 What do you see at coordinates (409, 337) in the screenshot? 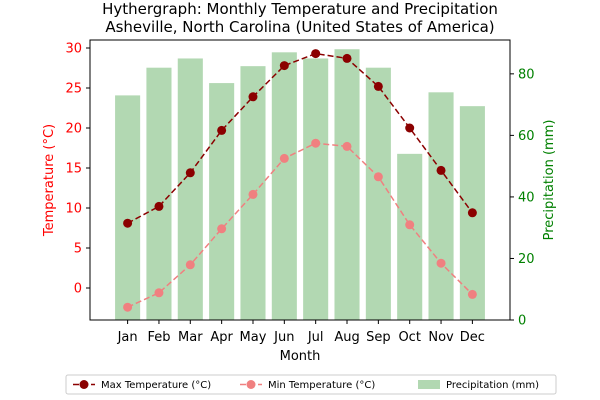
I see `x-axis-tick-label: Oct` at bounding box center [409, 337].